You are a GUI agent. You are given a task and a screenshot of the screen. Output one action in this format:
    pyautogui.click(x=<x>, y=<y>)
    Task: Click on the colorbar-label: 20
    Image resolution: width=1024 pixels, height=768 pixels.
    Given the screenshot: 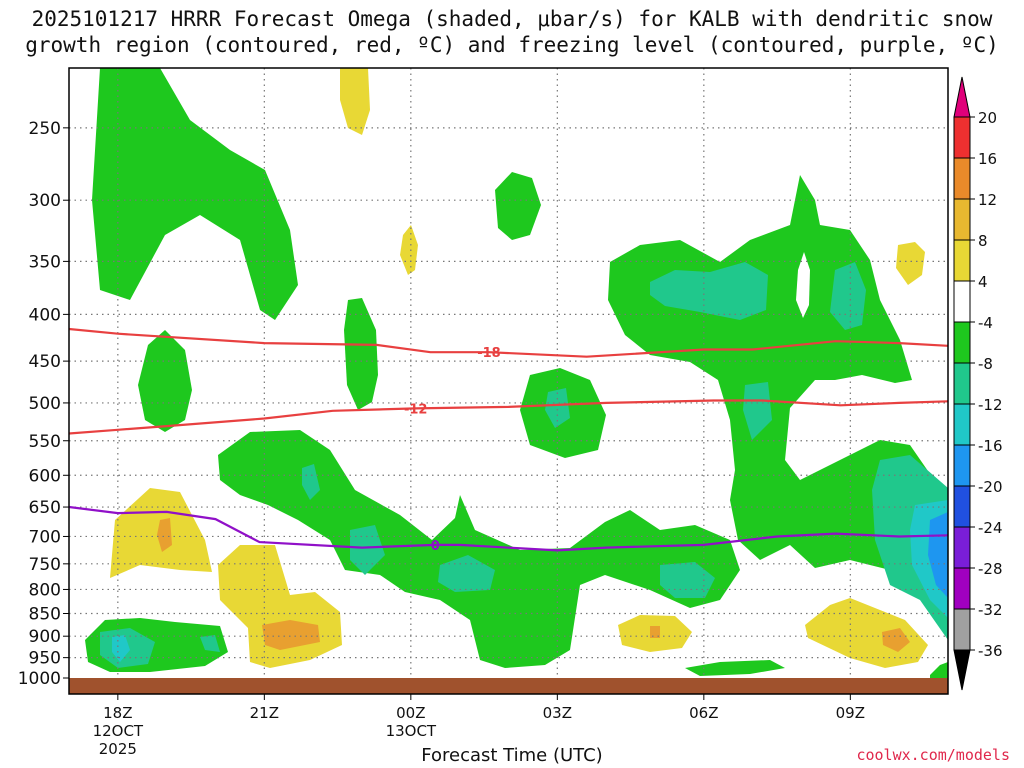 What is the action you would take?
    pyautogui.click(x=987, y=118)
    